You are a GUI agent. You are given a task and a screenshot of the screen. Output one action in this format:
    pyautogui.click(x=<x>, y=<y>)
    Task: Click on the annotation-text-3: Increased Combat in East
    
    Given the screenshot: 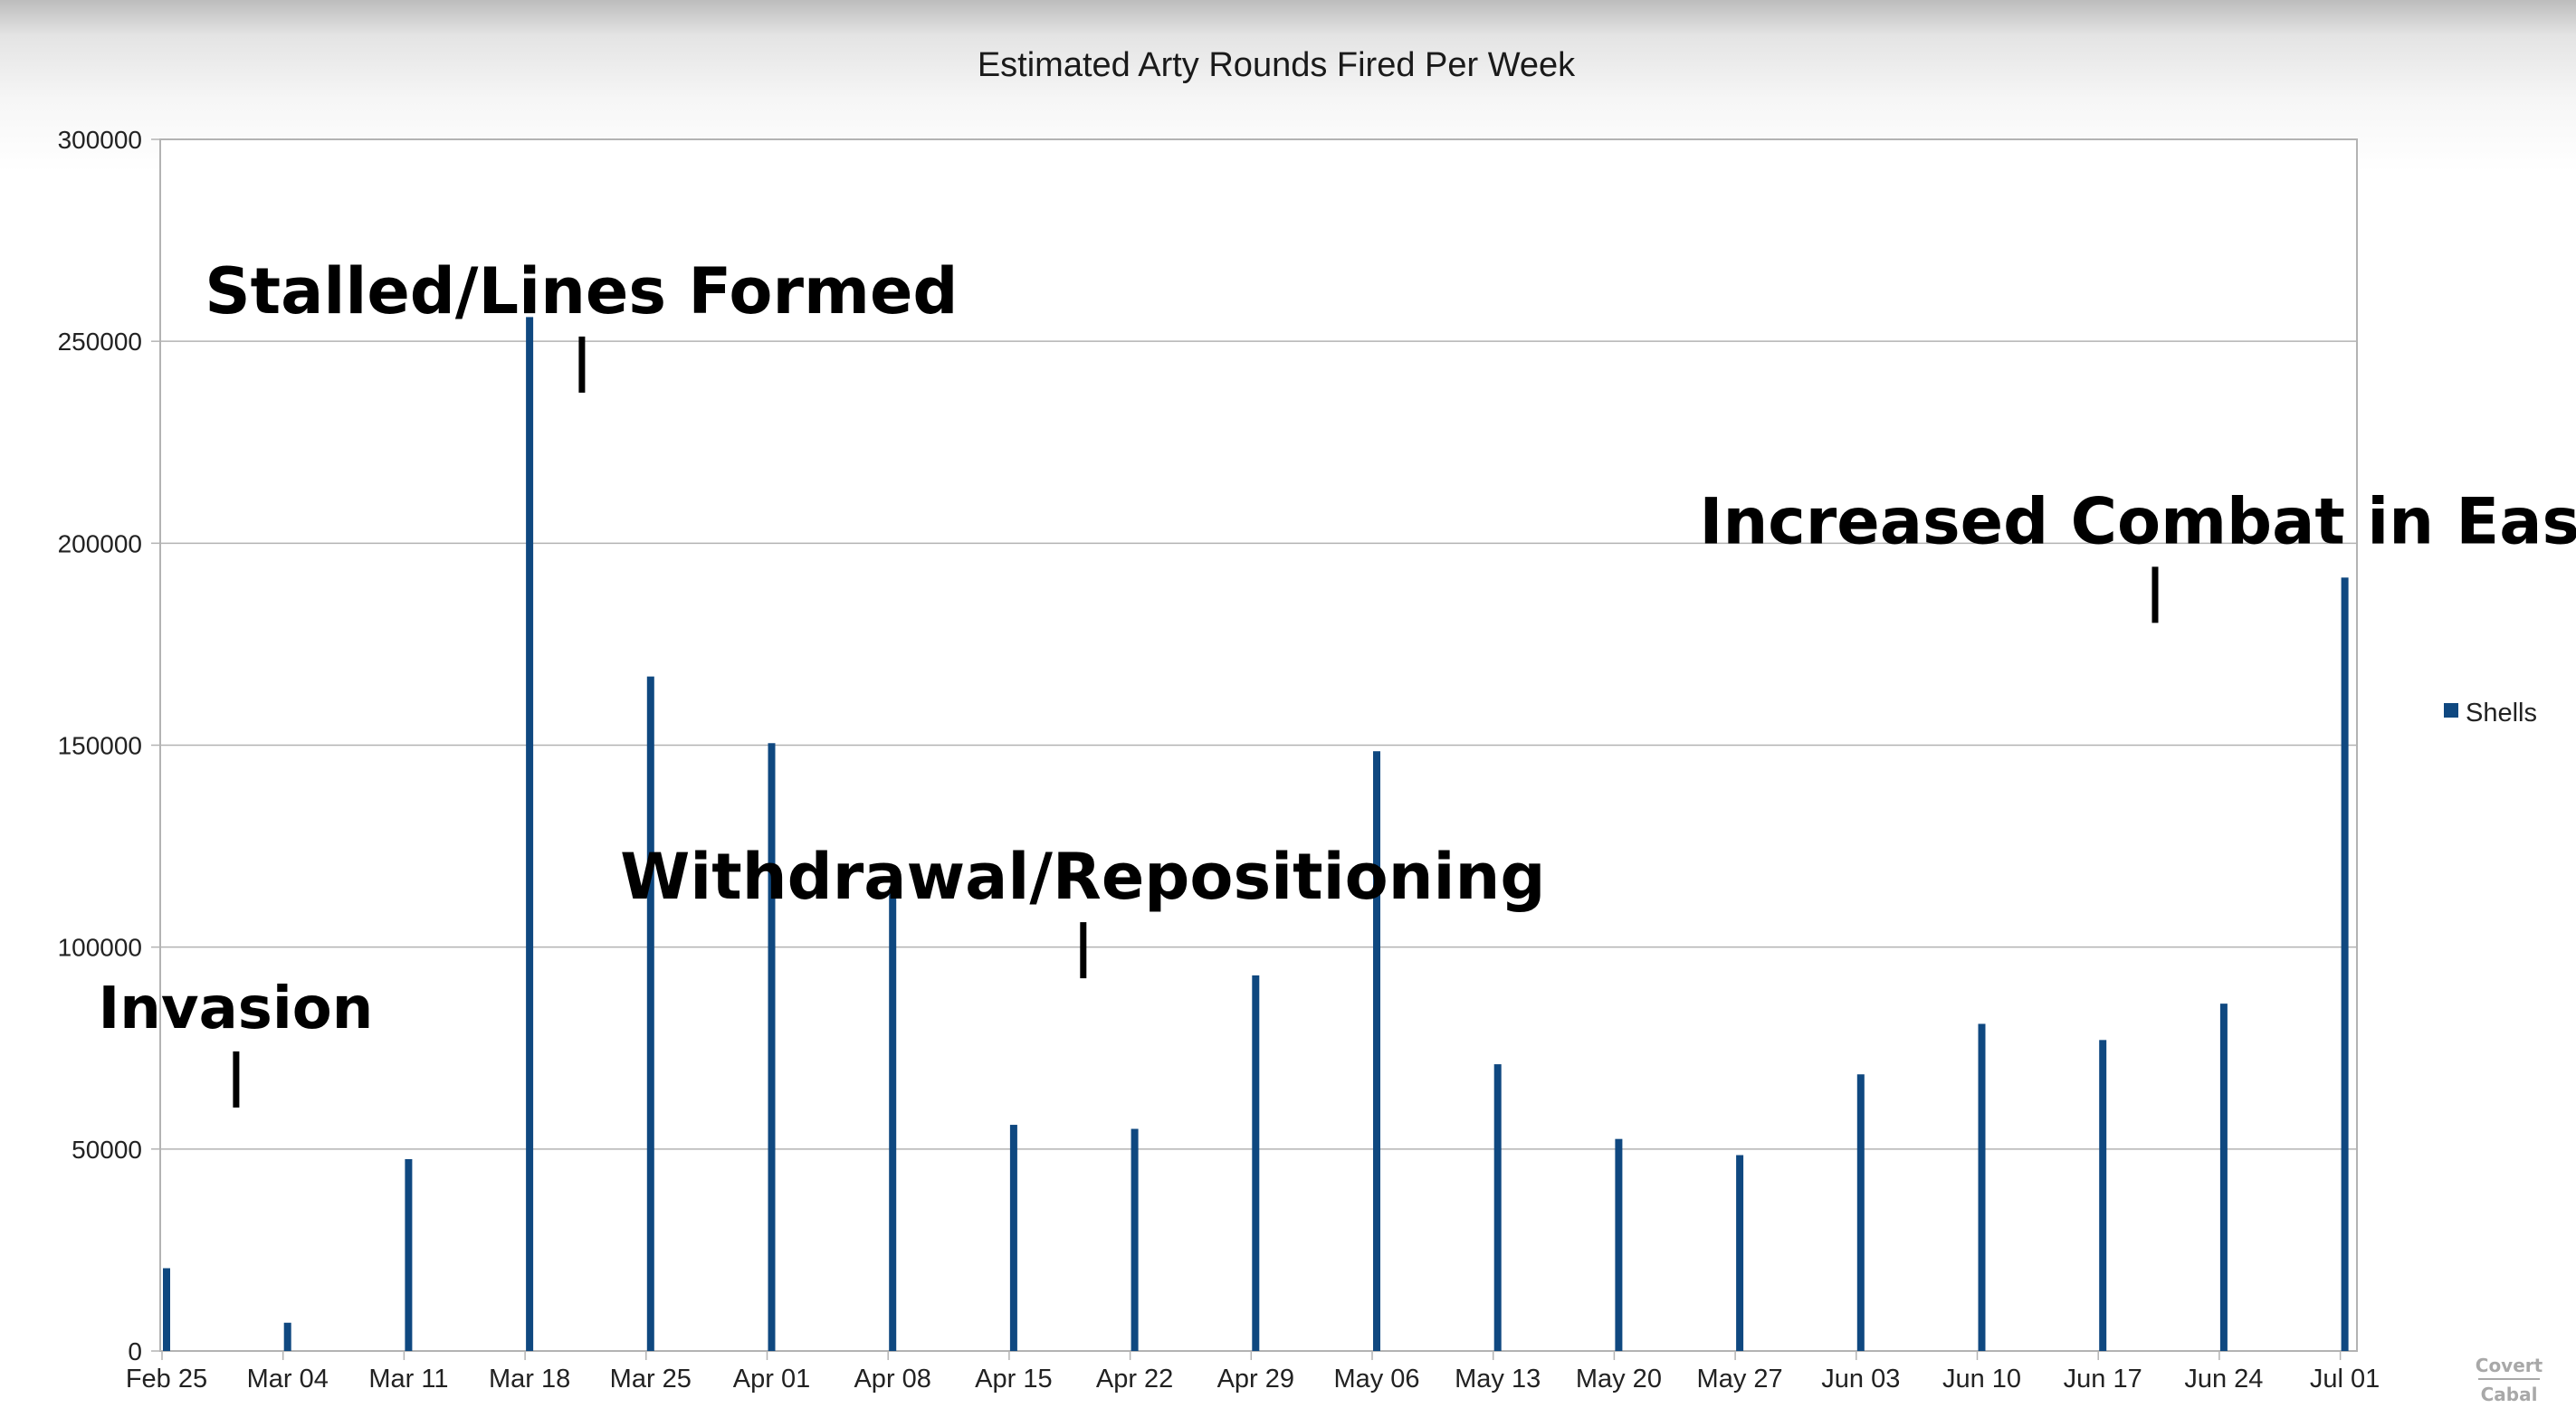 What is the action you would take?
    pyautogui.click(x=2138, y=521)
    